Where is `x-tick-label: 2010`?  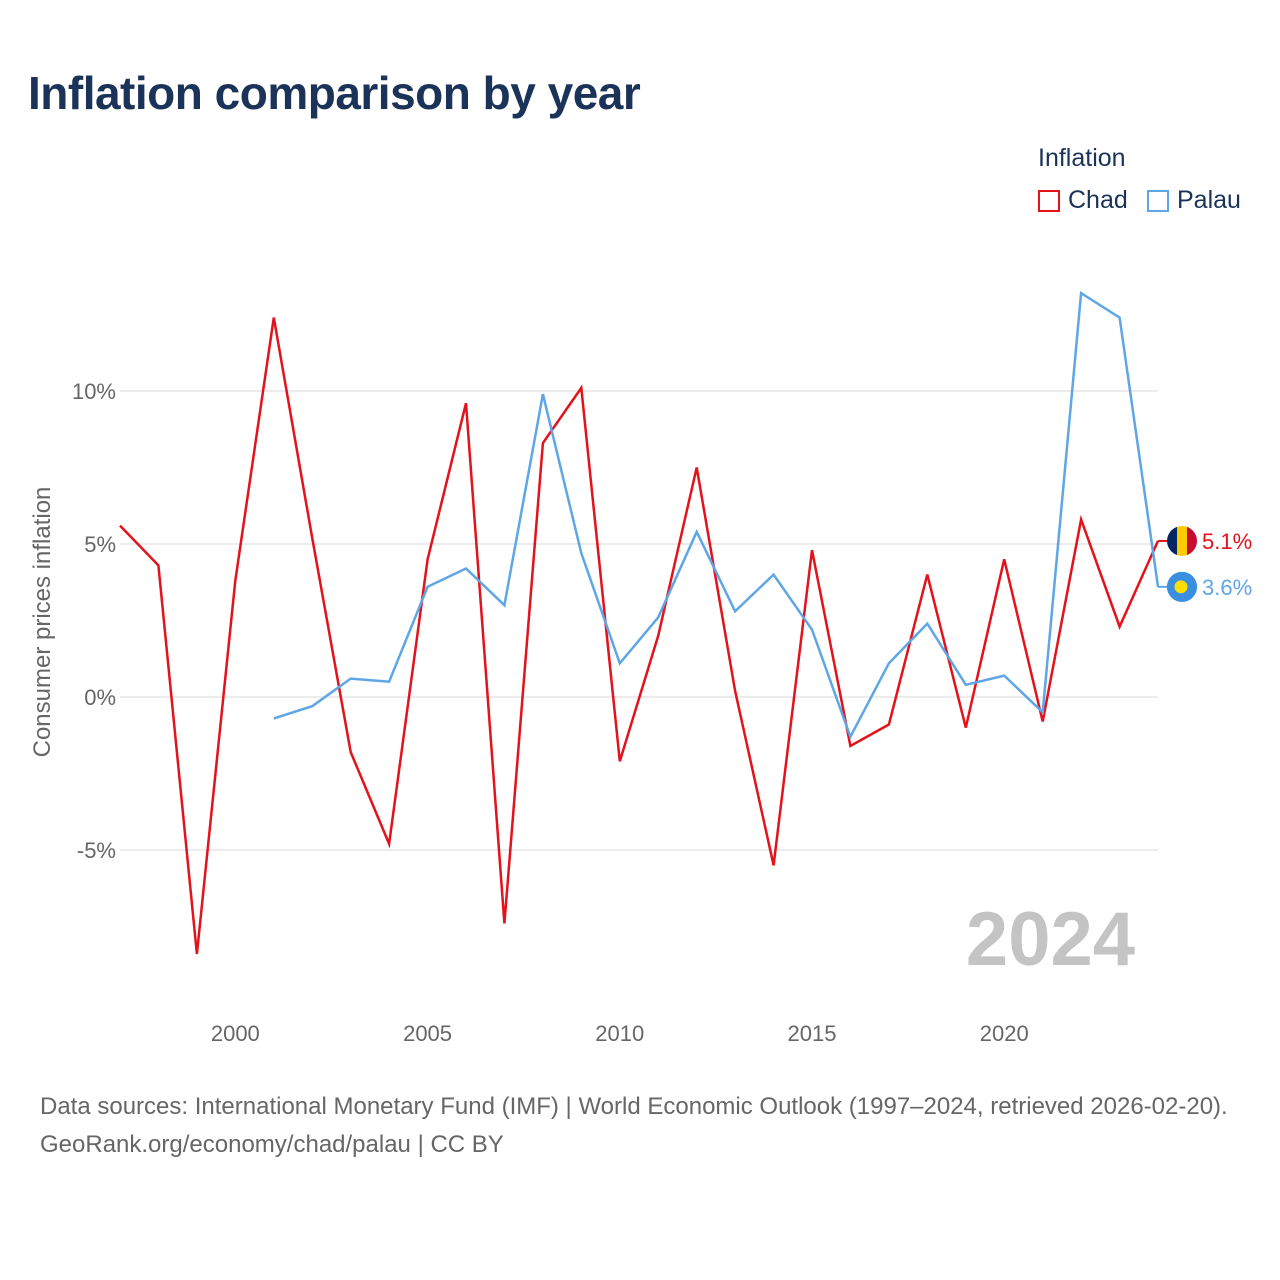 x-tick-label: 2010 is located at coordinates (619, 1033).